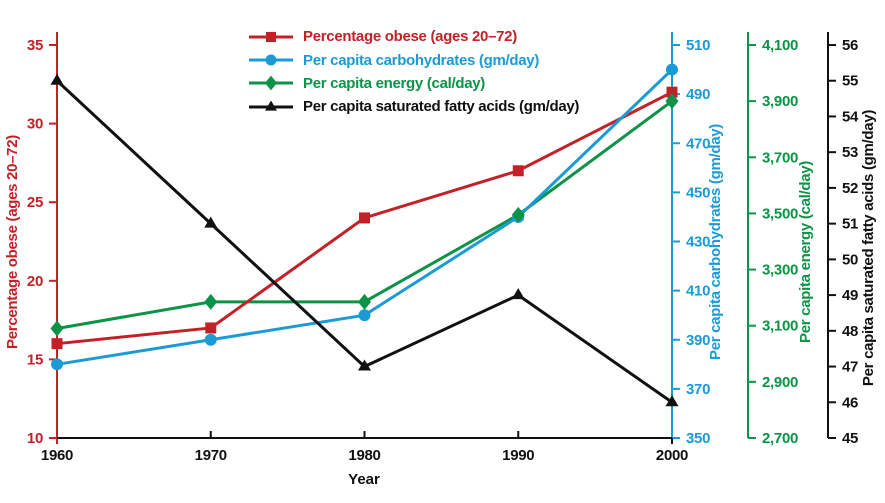  Describe the element at coordinates (364, 455) in the screenshot. I see `x-tick-label: 1980` at that location.